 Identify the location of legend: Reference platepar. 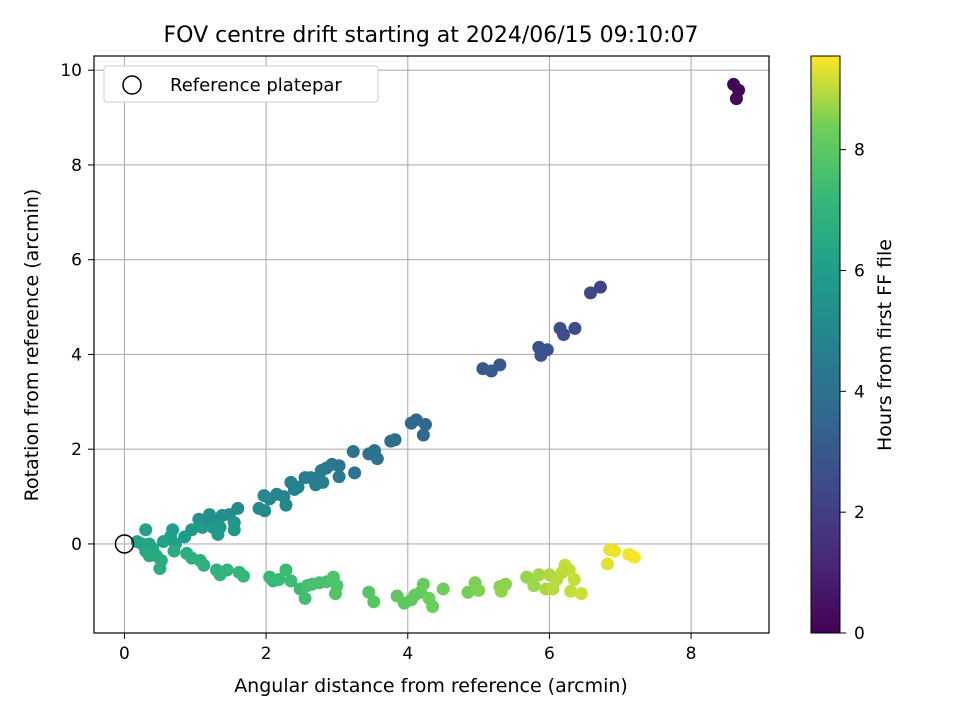
(241, 84).